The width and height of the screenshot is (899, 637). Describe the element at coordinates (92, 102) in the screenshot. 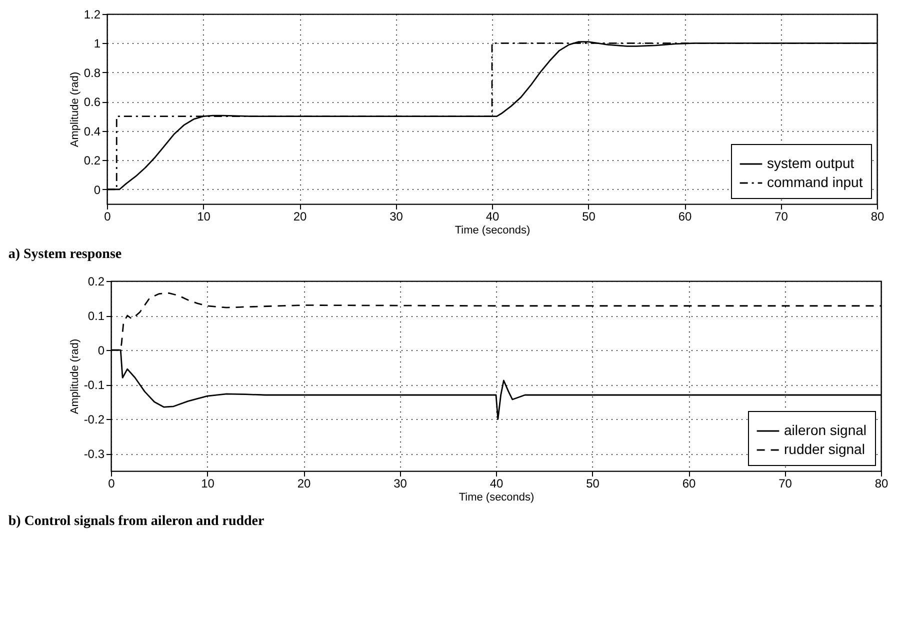

I see `y-tick-label: 0.6` at that location.